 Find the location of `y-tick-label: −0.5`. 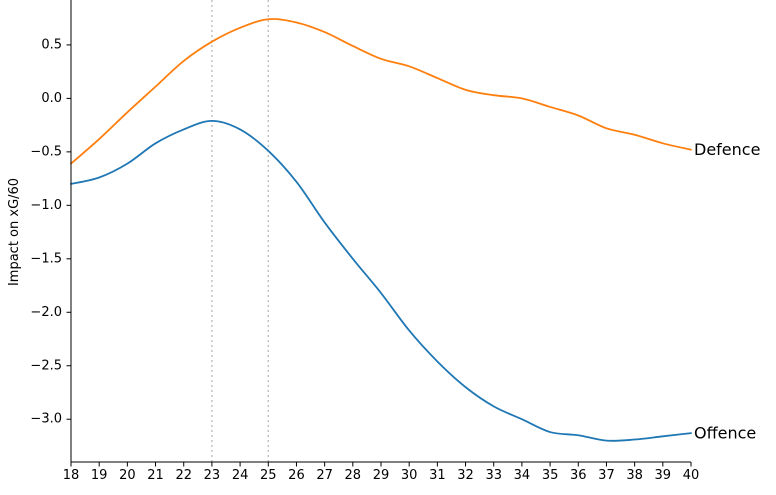

y-tick-label: −0.5 is located at coordinates (46, 151).